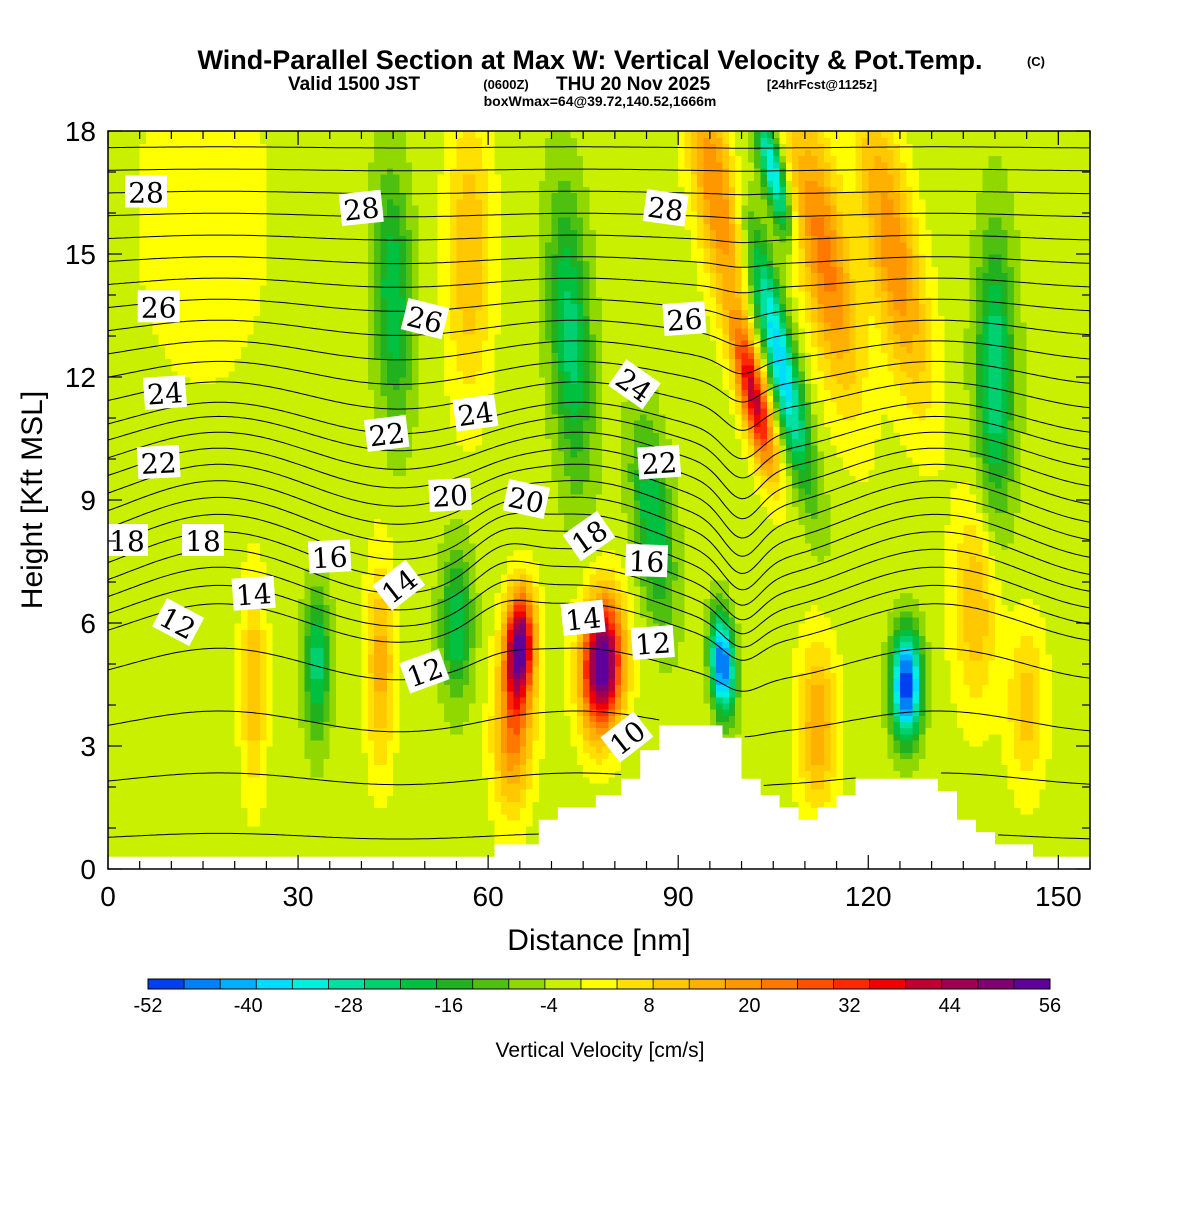 The image size is (1200, 1205). I want to click on valid-time: Valid 1500 JST, so click(354, 84).